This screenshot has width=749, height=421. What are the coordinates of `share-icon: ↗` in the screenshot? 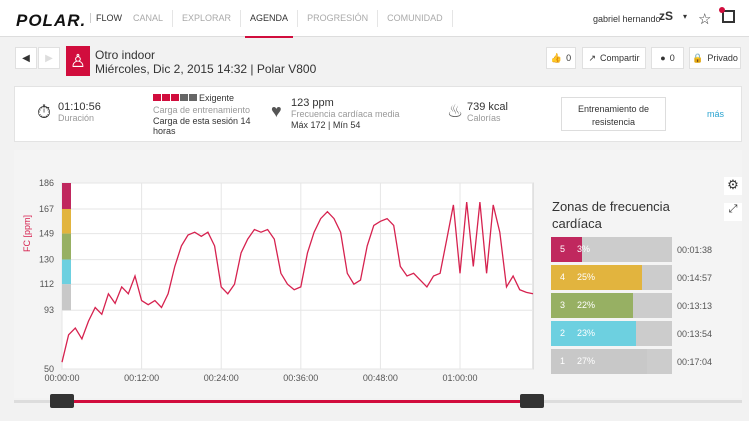 It's located at (592, 57).